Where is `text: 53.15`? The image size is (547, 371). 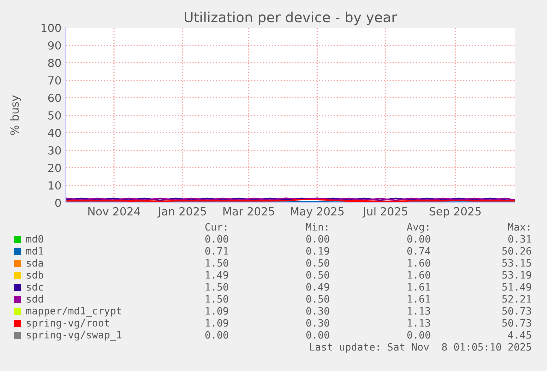
text: 53.15 is located at coordinates (517, 263).